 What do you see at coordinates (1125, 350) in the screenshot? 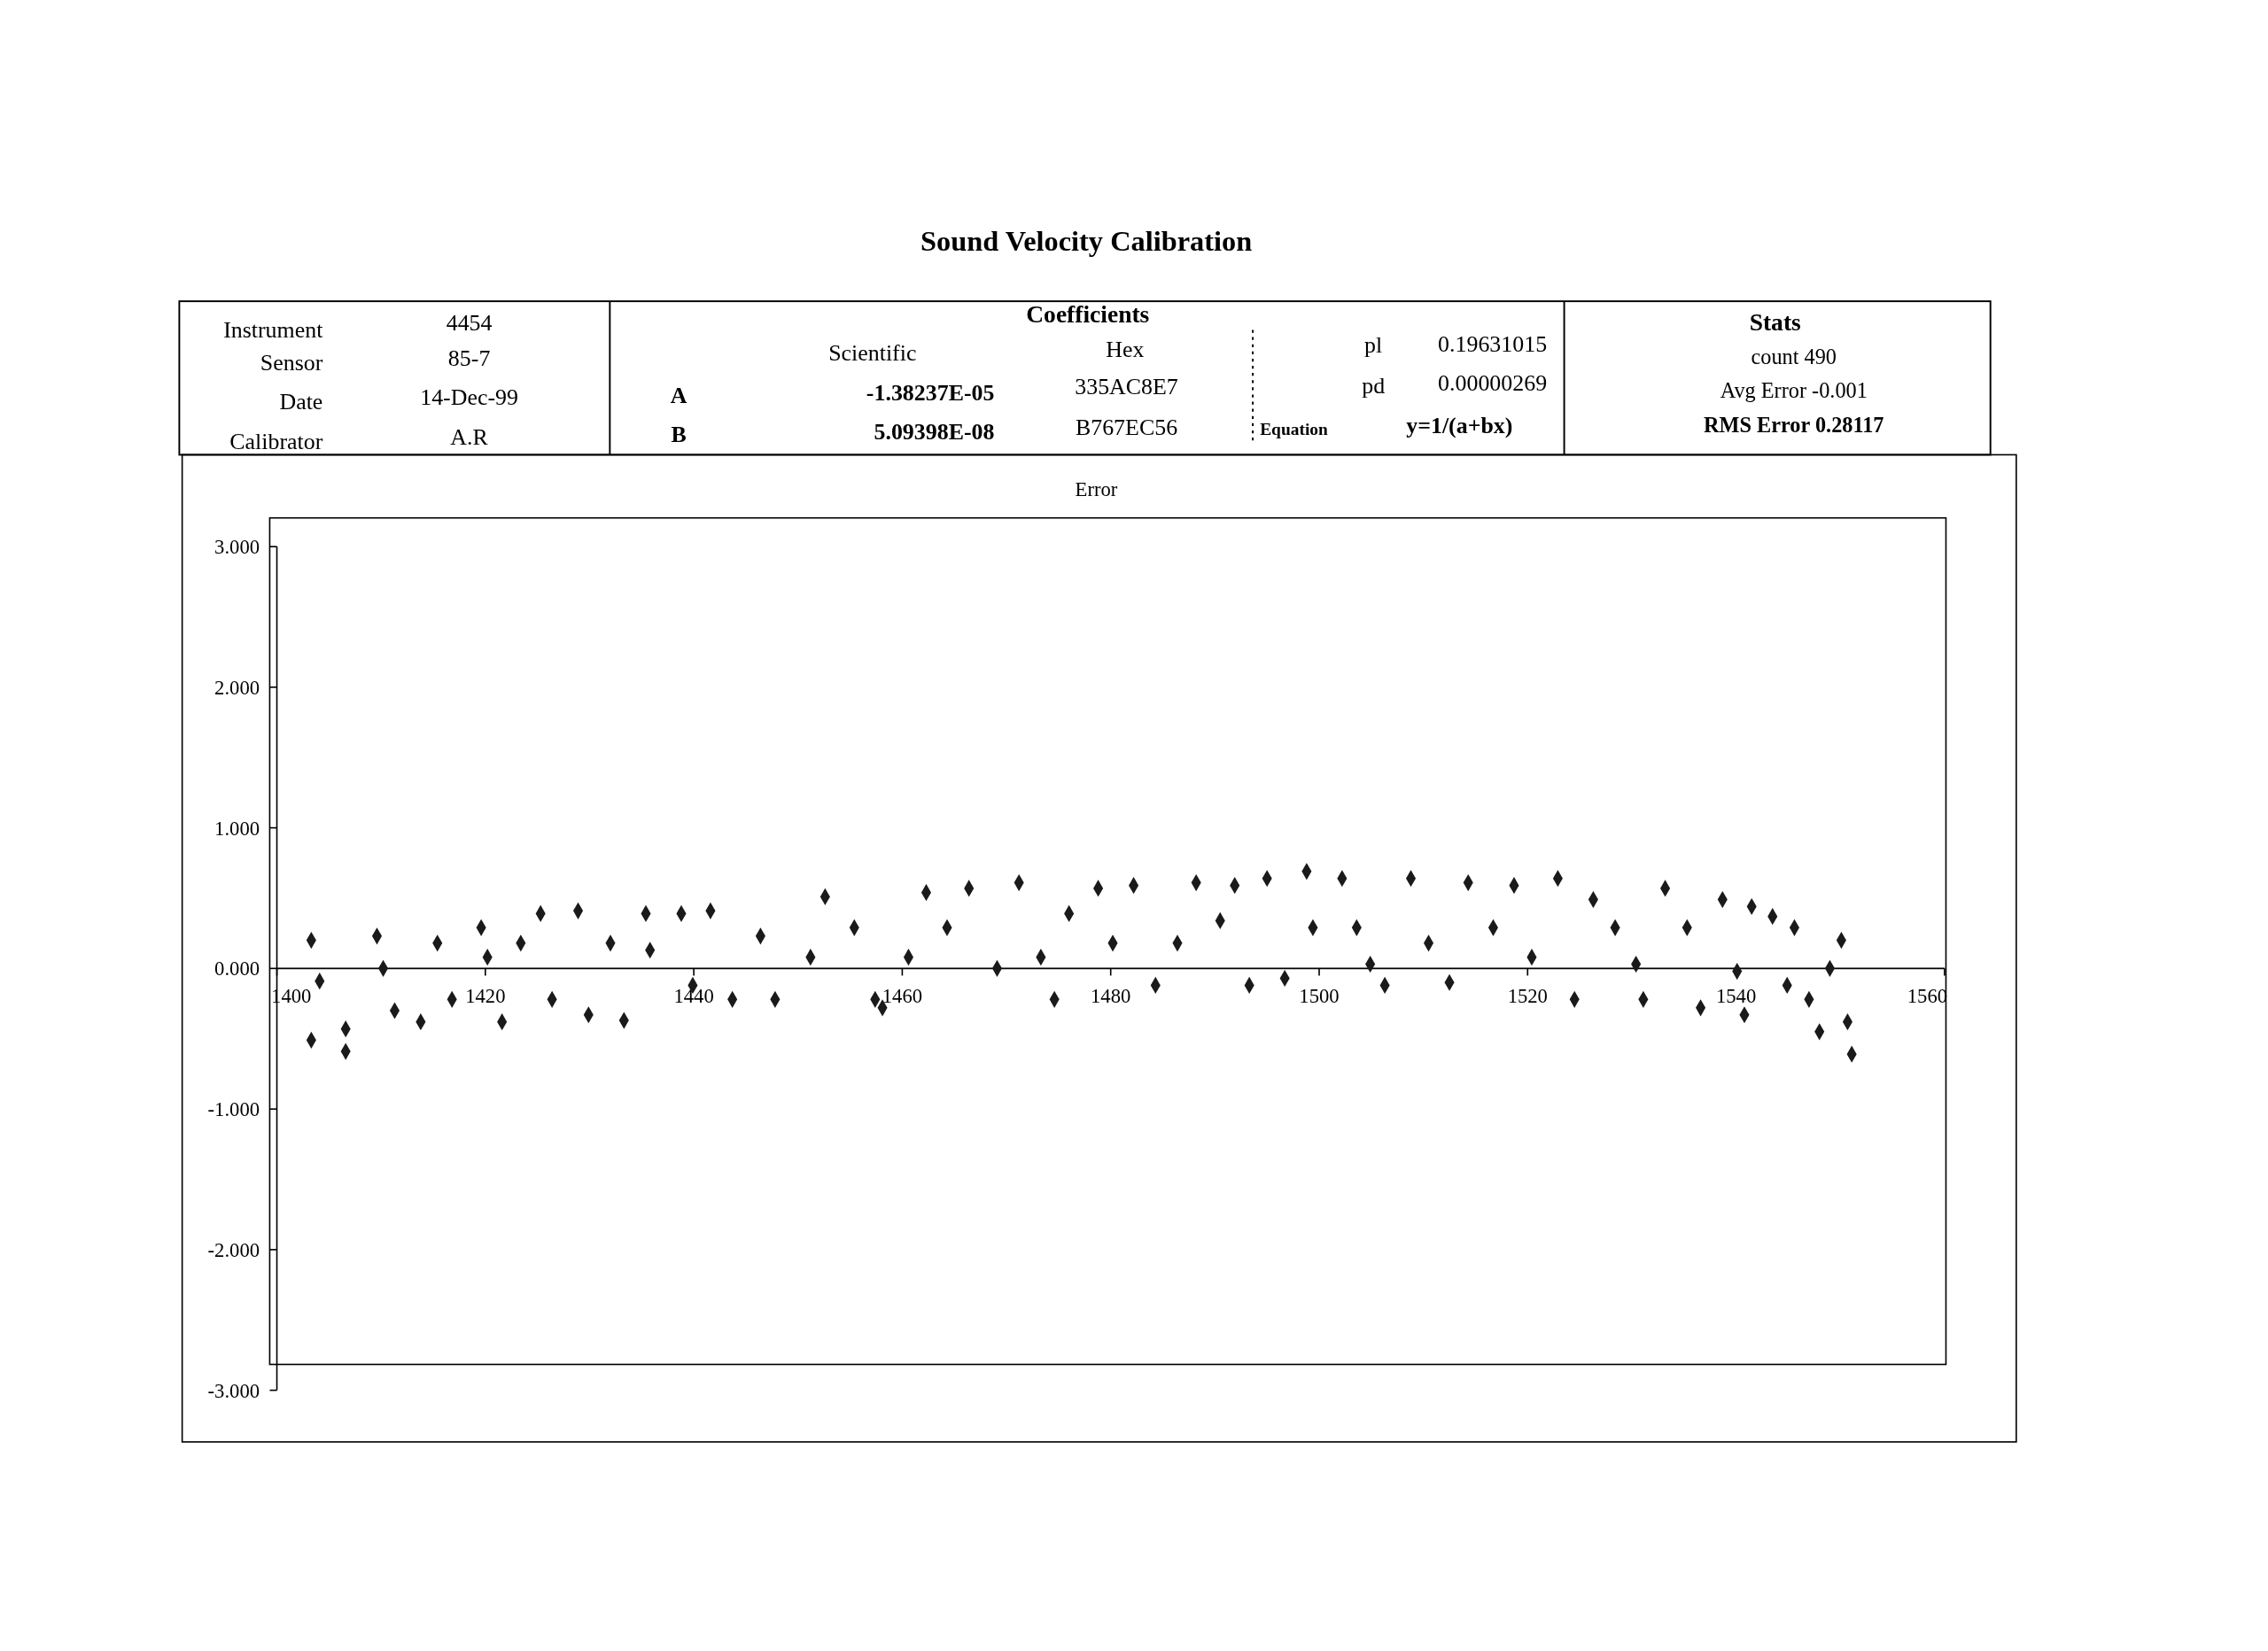
I see `text: Hex` at bounding box center [1125, 350].